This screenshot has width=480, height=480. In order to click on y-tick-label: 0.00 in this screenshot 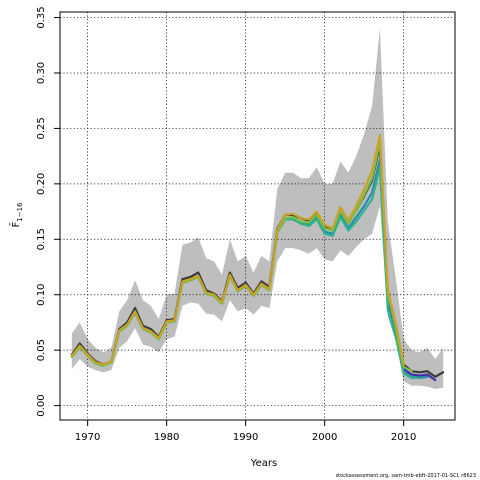, I will do `click(41, 405)`.